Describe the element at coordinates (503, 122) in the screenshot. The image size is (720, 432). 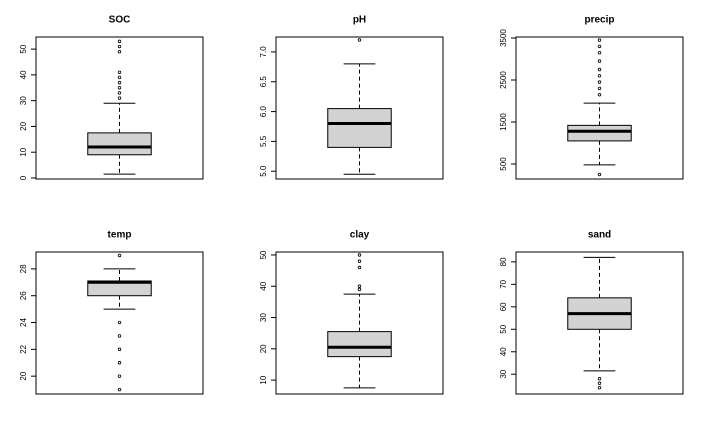
I see `y-tick-label: 1500` at that location.